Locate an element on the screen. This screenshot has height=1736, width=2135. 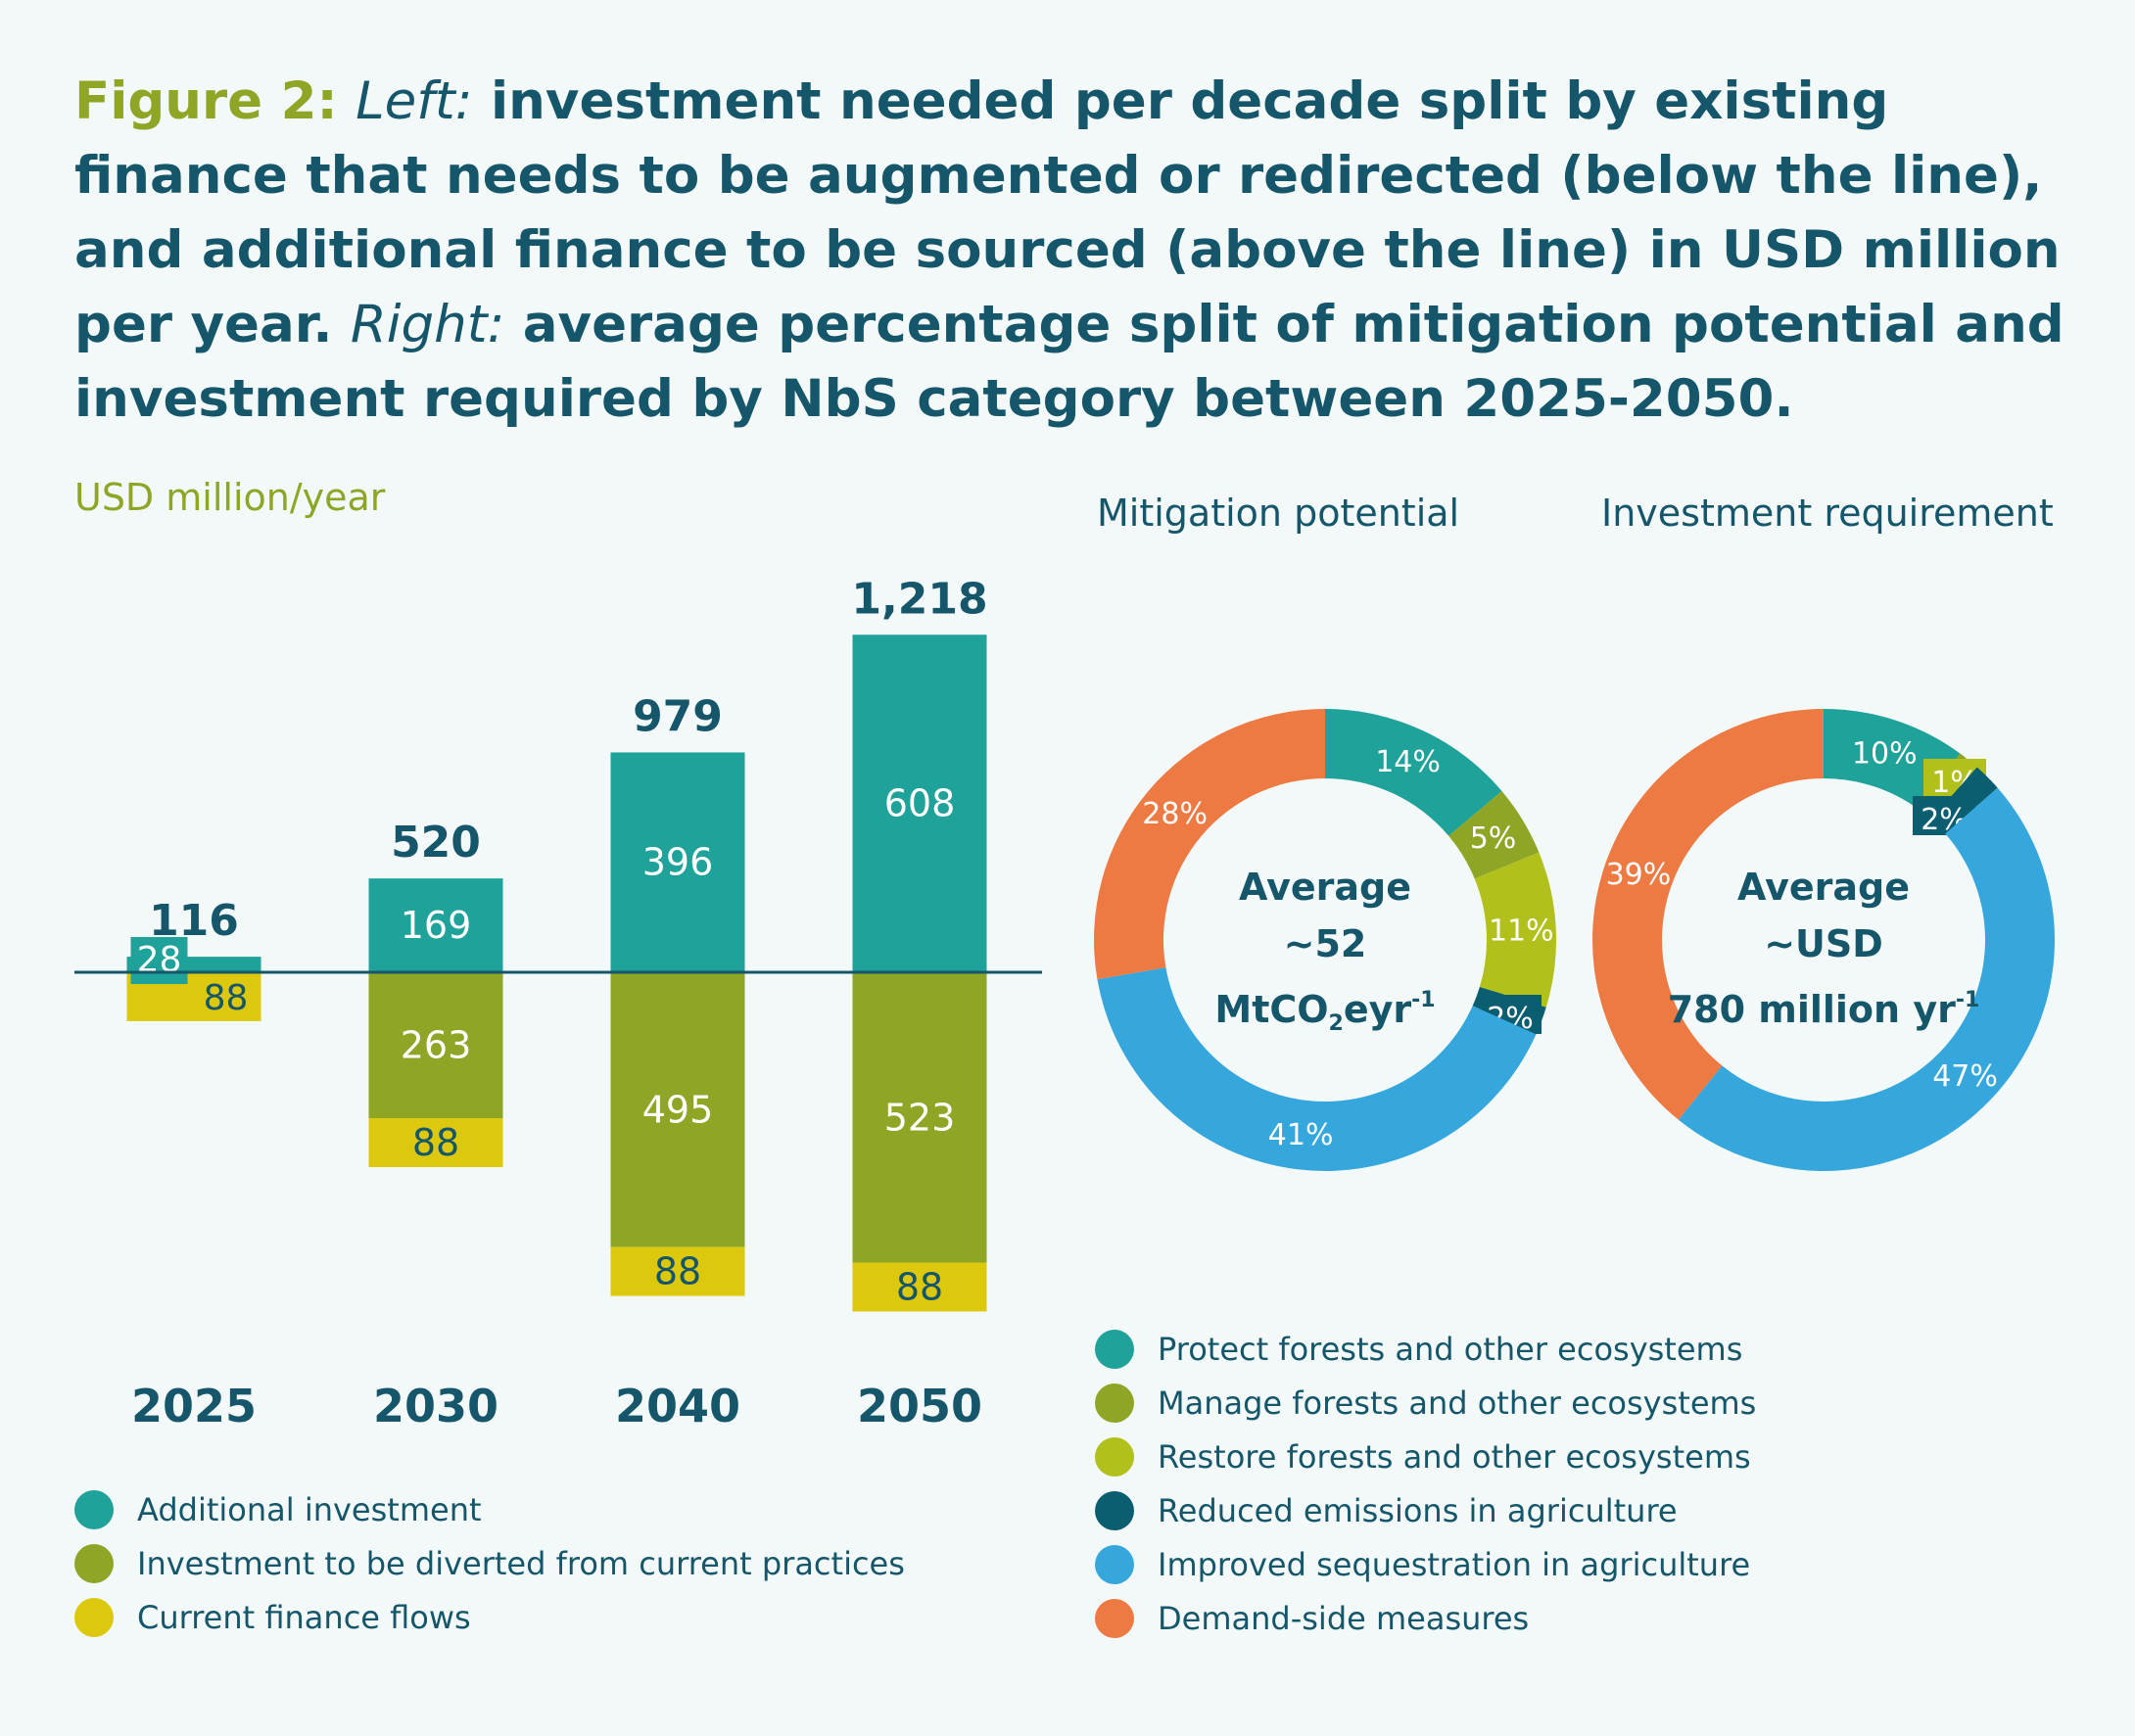
value-label-diverted-2030: 263 is located at coordinates (436, 1045).